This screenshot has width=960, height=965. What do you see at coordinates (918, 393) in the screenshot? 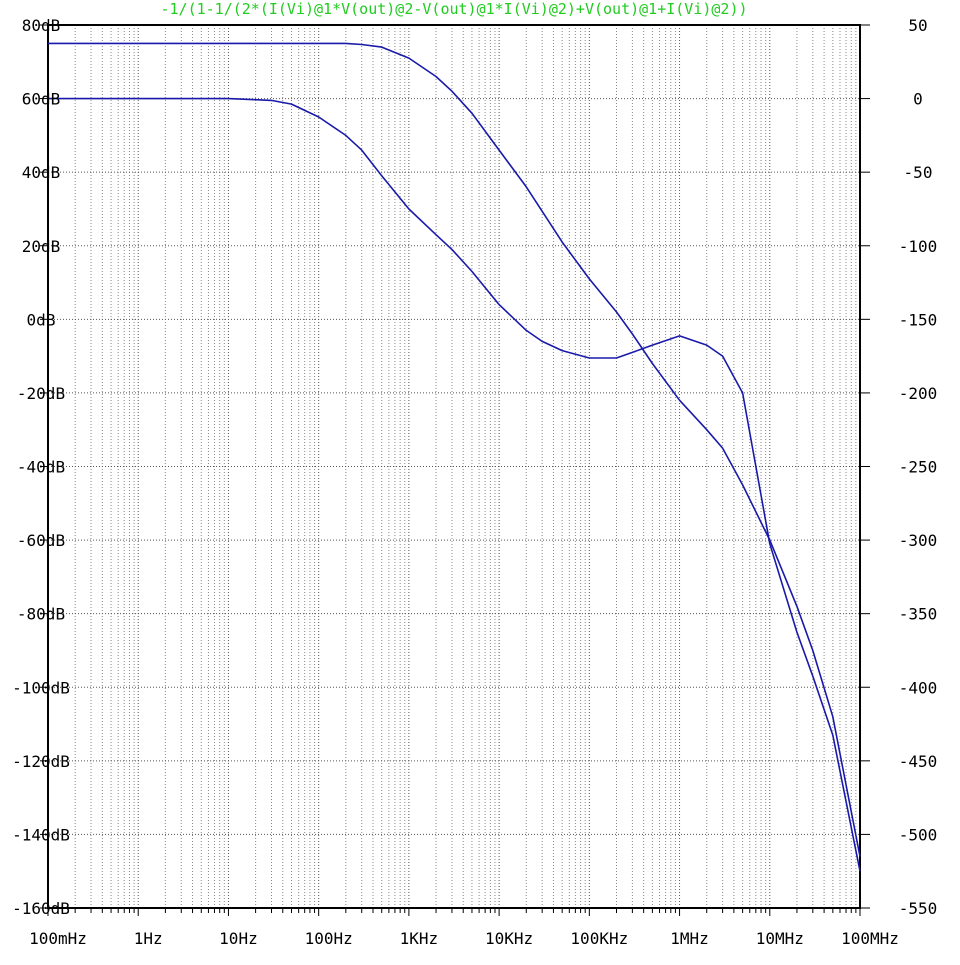
I see `y-right-tick-label: -200` at bounding box center [918, 393].